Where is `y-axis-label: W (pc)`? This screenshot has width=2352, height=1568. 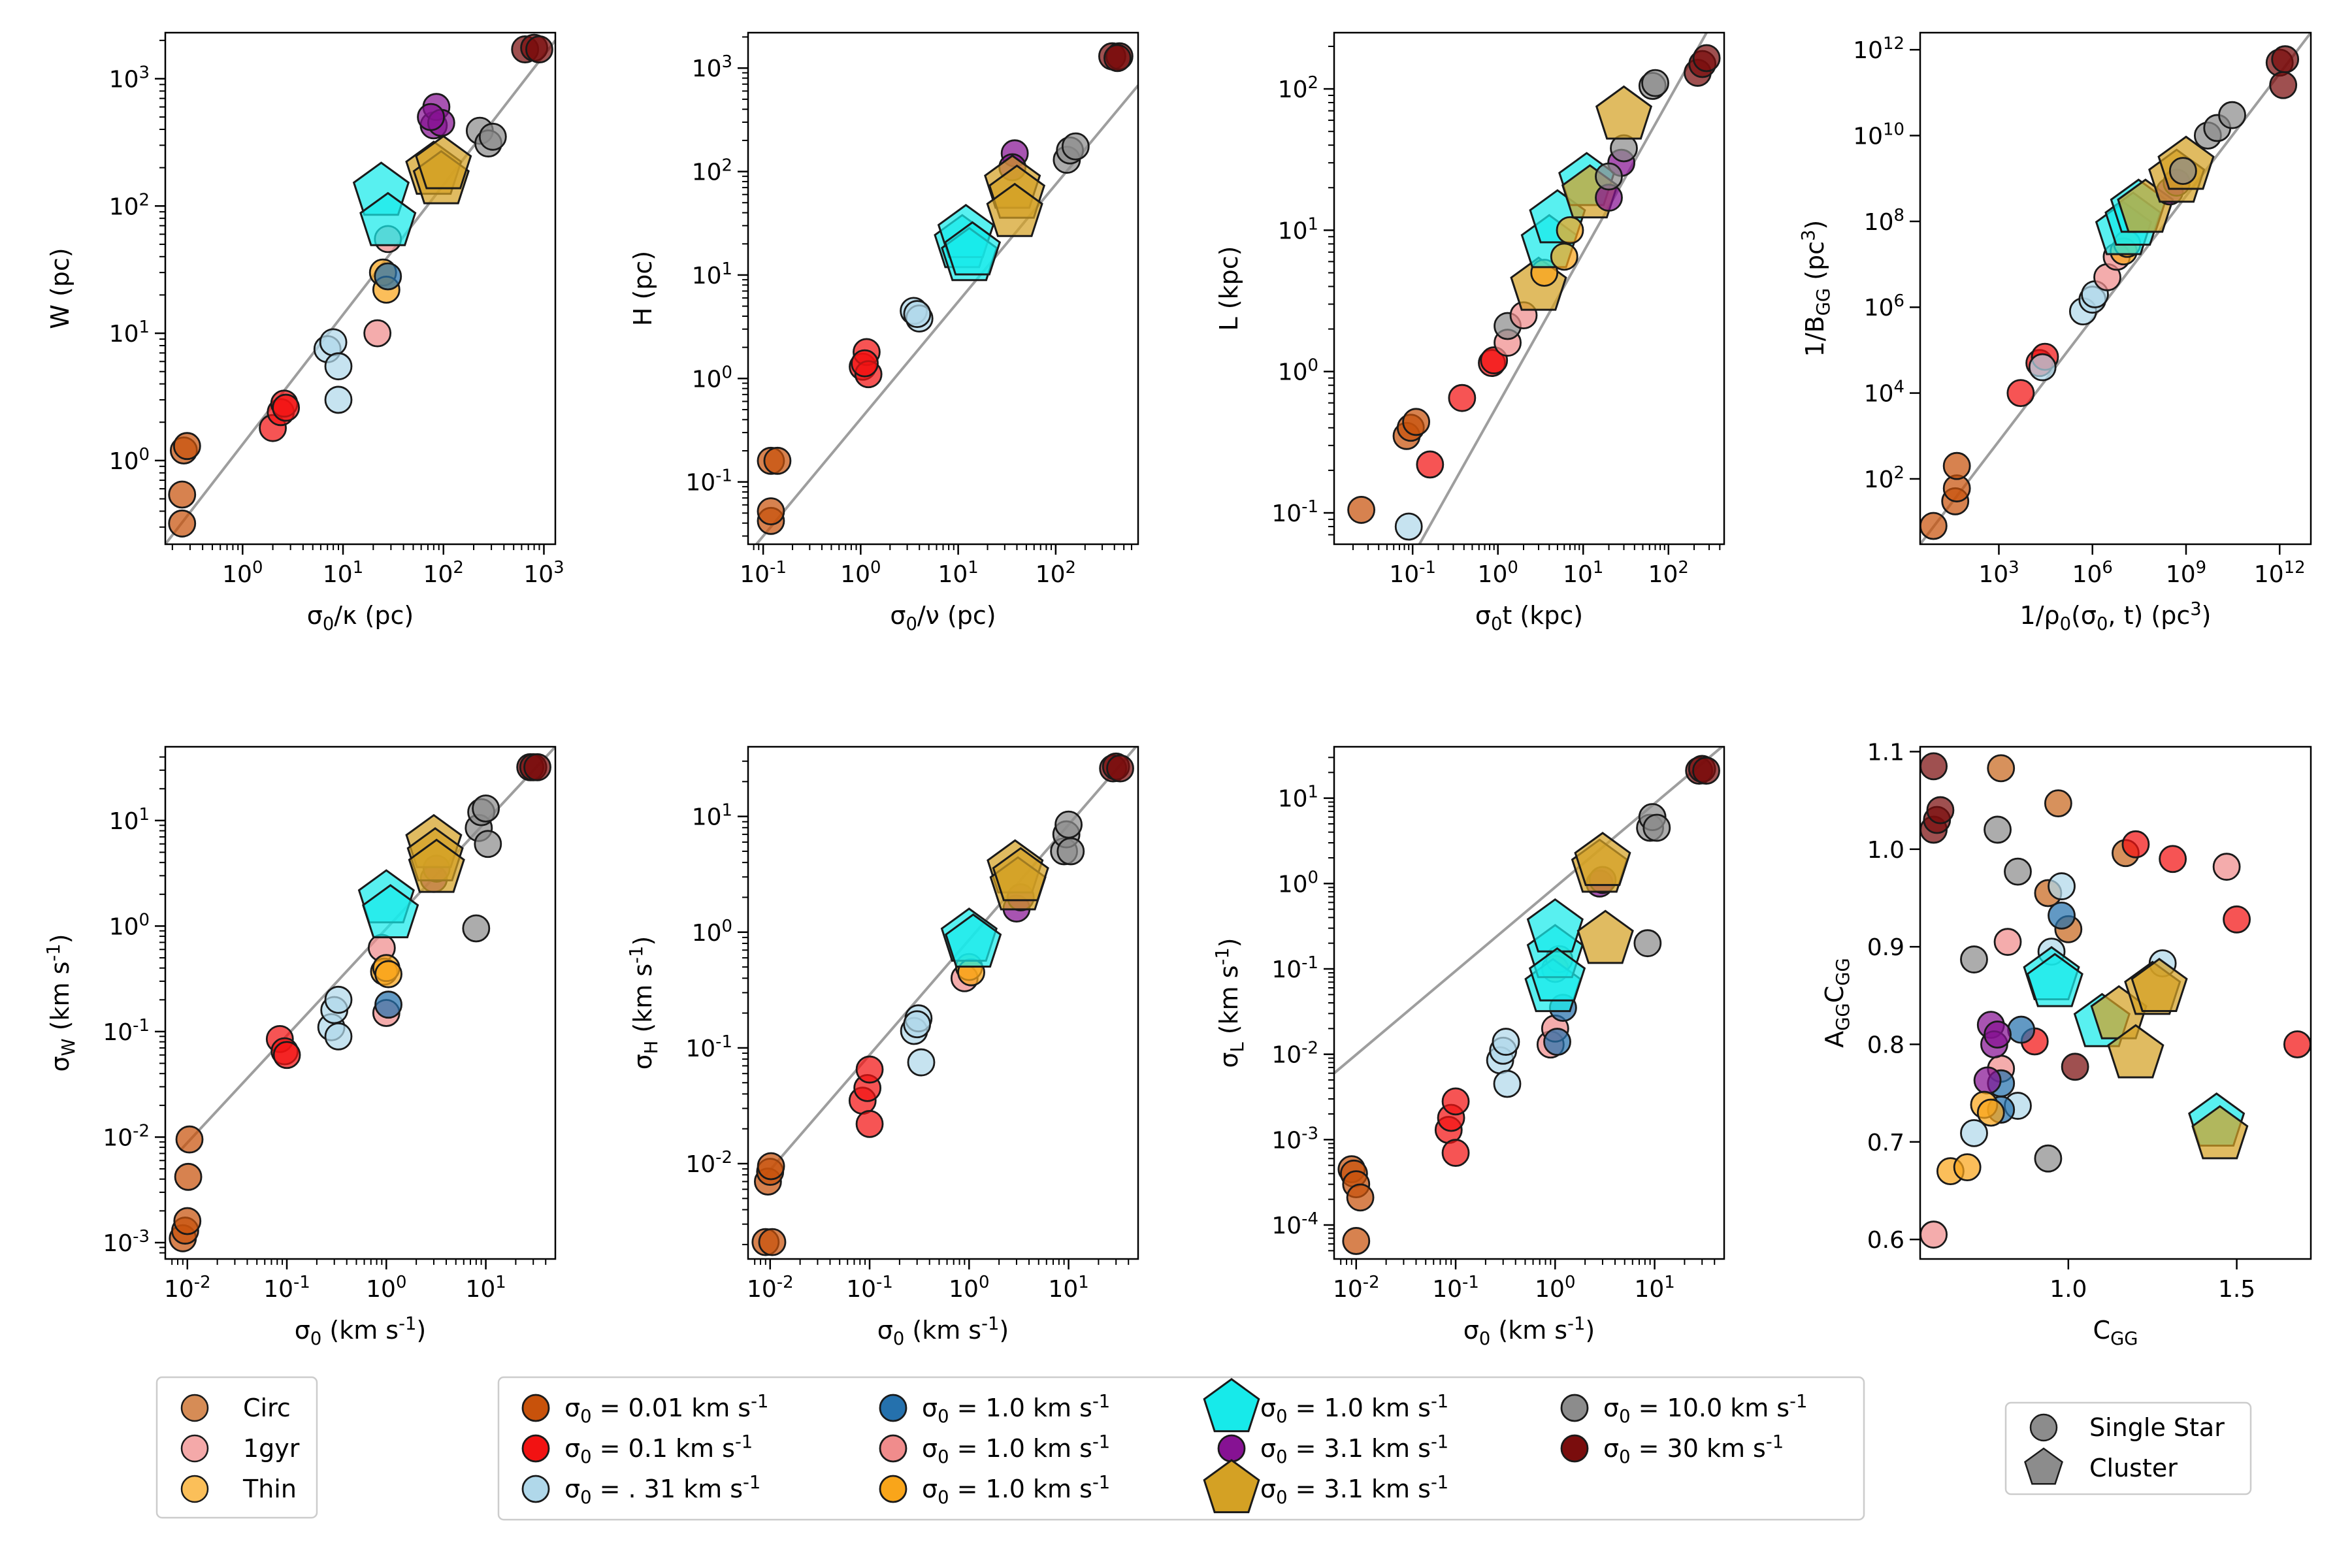 y-axis-label: W (pc) is located at coordinates (60, 288).